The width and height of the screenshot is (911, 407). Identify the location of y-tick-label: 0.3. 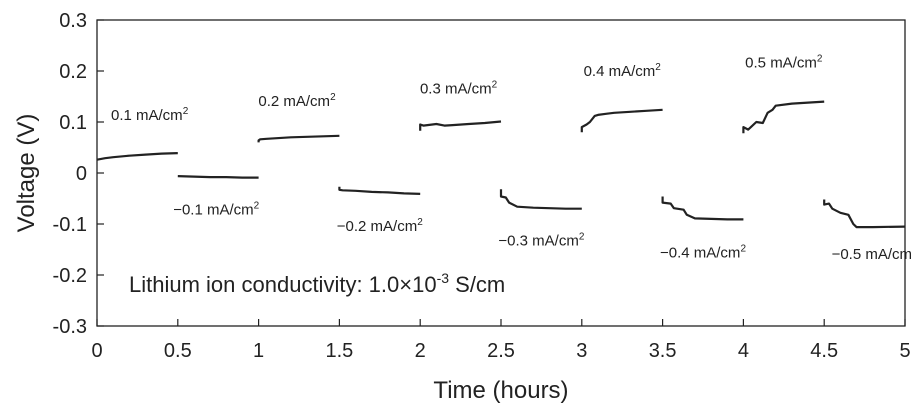
(73, 21).